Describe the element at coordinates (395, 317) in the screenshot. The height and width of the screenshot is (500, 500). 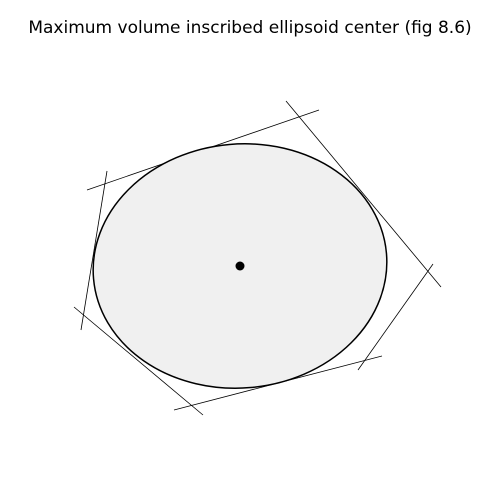
I see `constraint-line-right` at that location.